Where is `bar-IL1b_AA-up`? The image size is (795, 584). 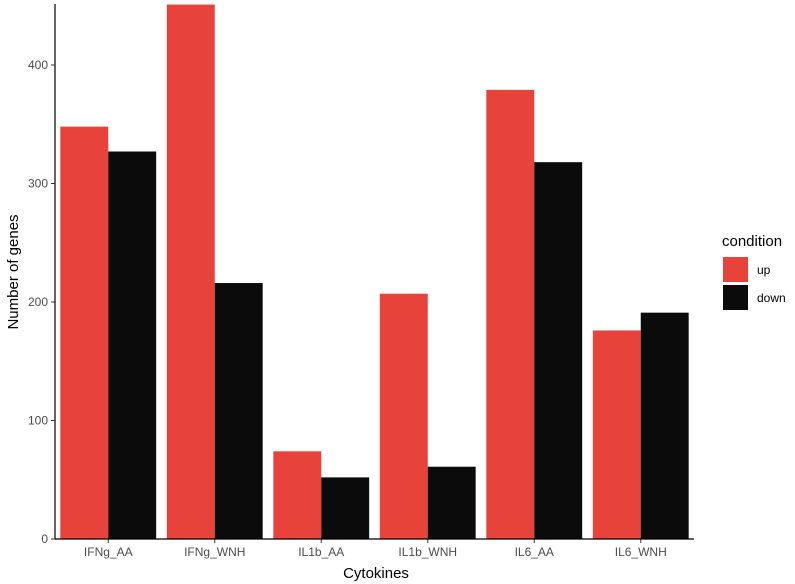
bar-IL1b_AA-up is located at coordinates (297, 495).